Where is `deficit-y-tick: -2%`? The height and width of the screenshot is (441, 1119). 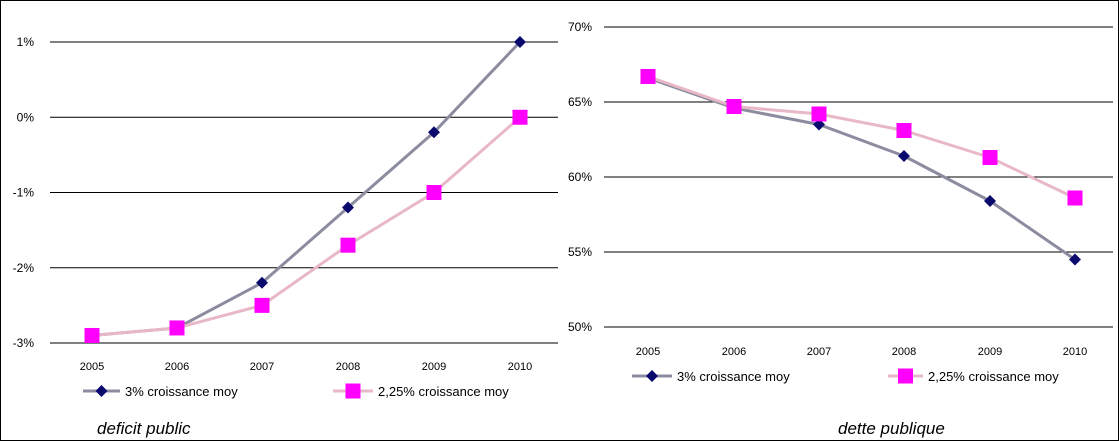 deficit-y-tick: -2% is located at coordinates (24, 268).